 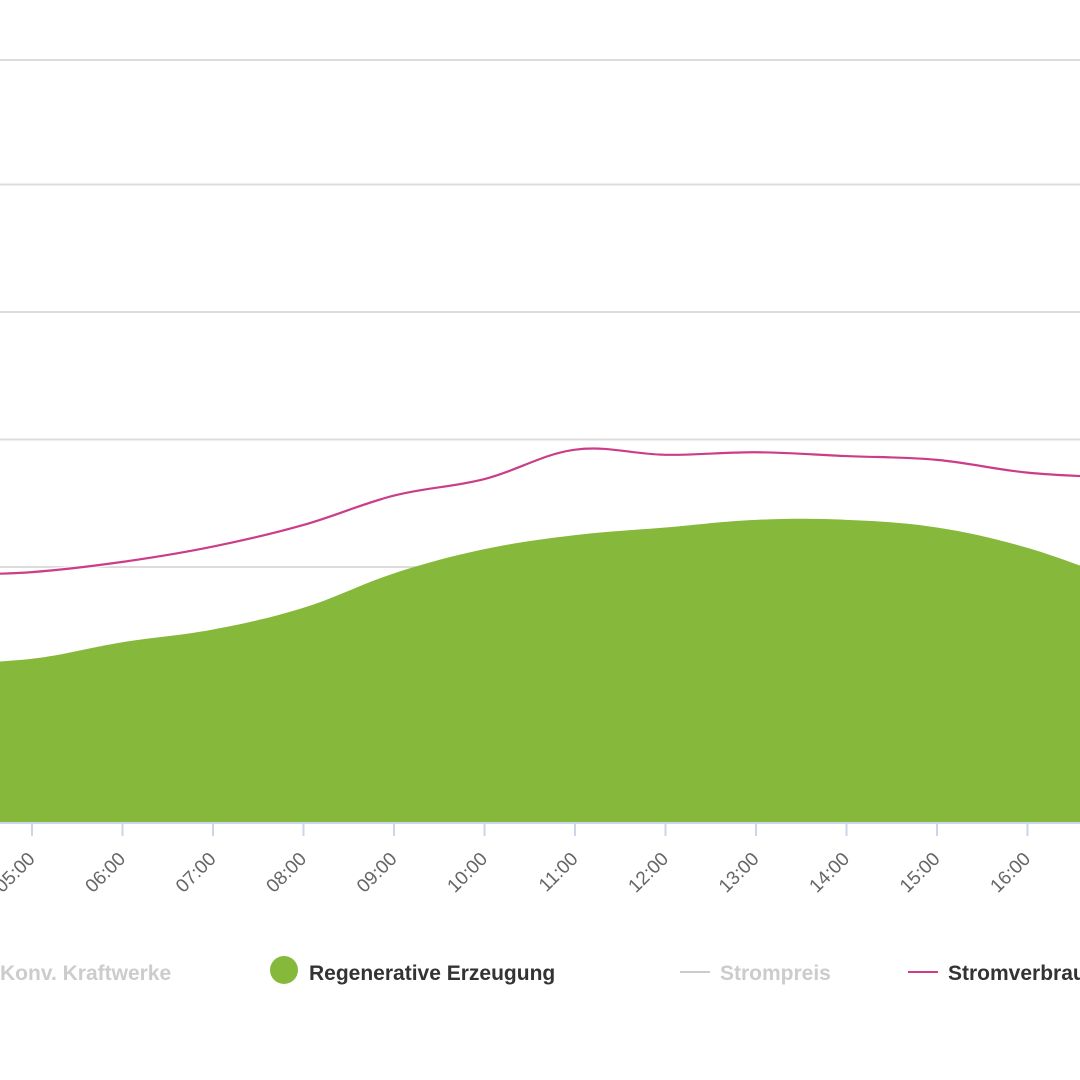 I want to click on legend-label: Konv. Kraftwerke, so click(x=85, y=973).